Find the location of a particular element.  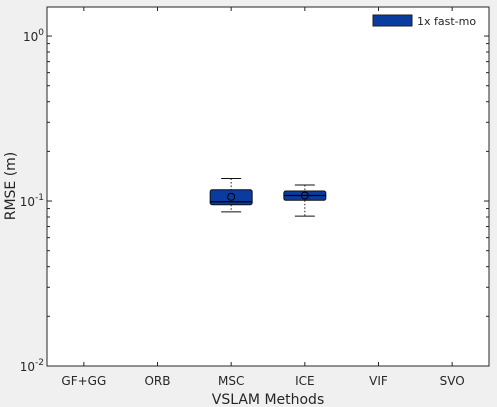

y-tick-label: 10⁻¹ is located at coordinates (32, 201).